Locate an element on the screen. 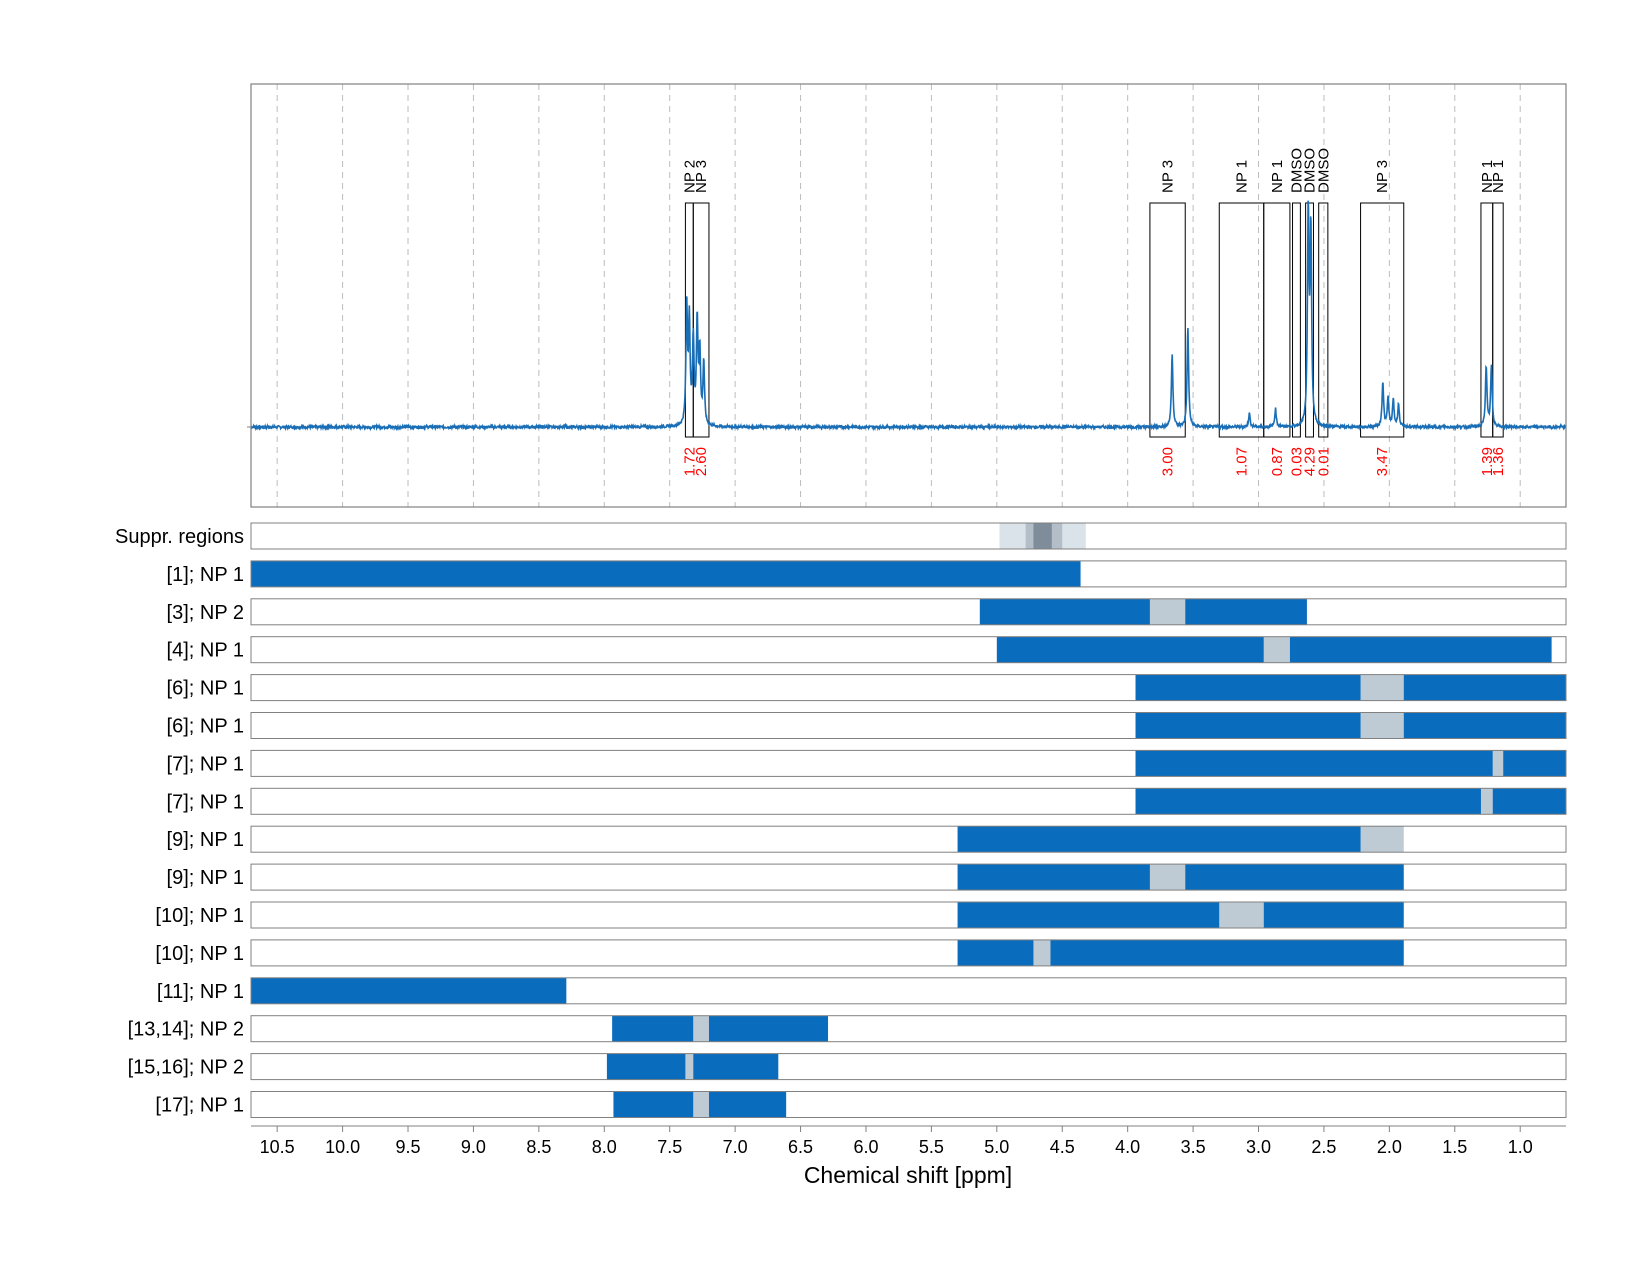 This screenshot has width=1651, height=1275. row-label: [15,16]; NP 2 is located at coordinates (186, 1068).